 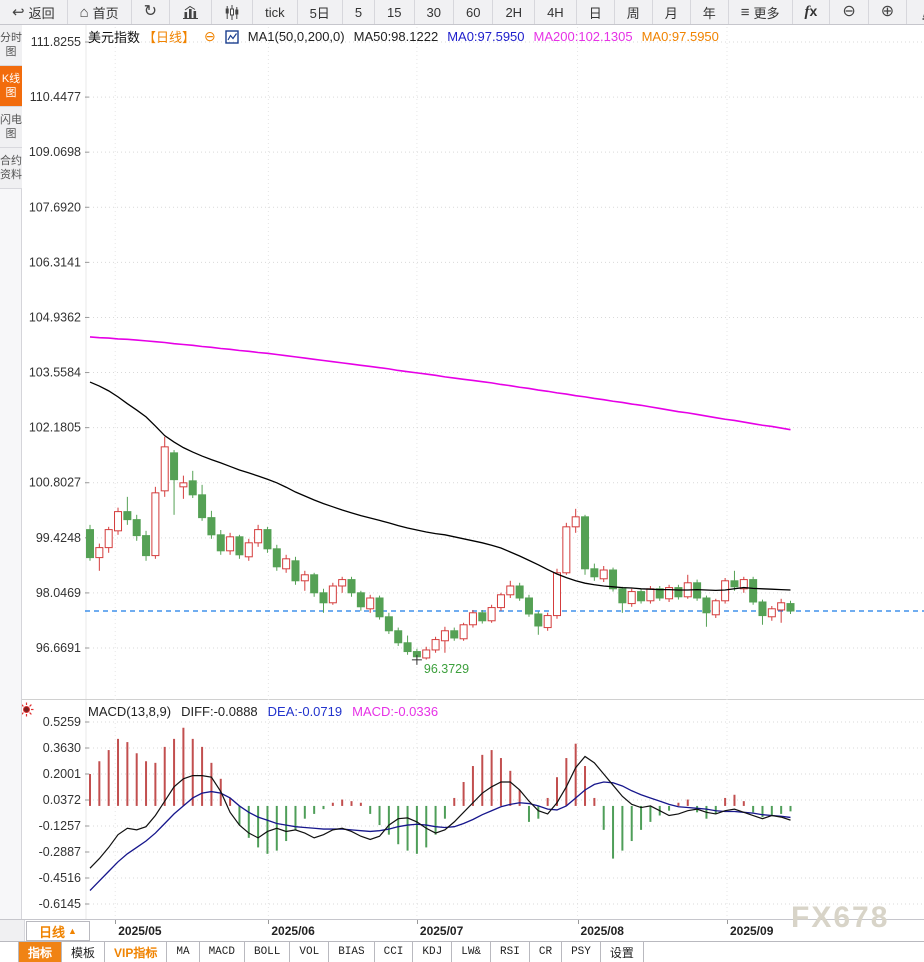 What do you see at coordinates (60, 852) in the screenshot?
I see `svg-text: -0.2887` at bounding box center [60, 852].